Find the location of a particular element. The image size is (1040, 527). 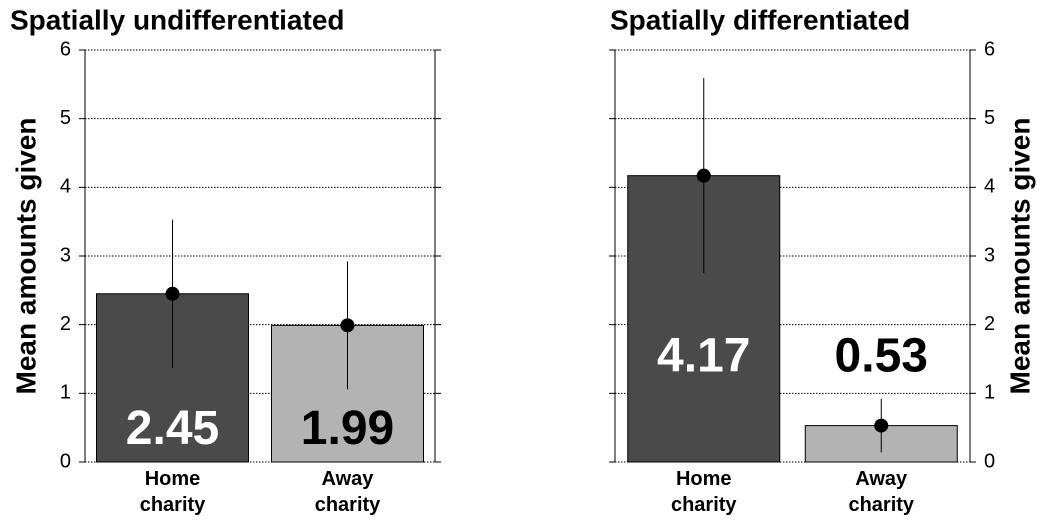

value-label: 2.45 is located at coordinates (172, 428).